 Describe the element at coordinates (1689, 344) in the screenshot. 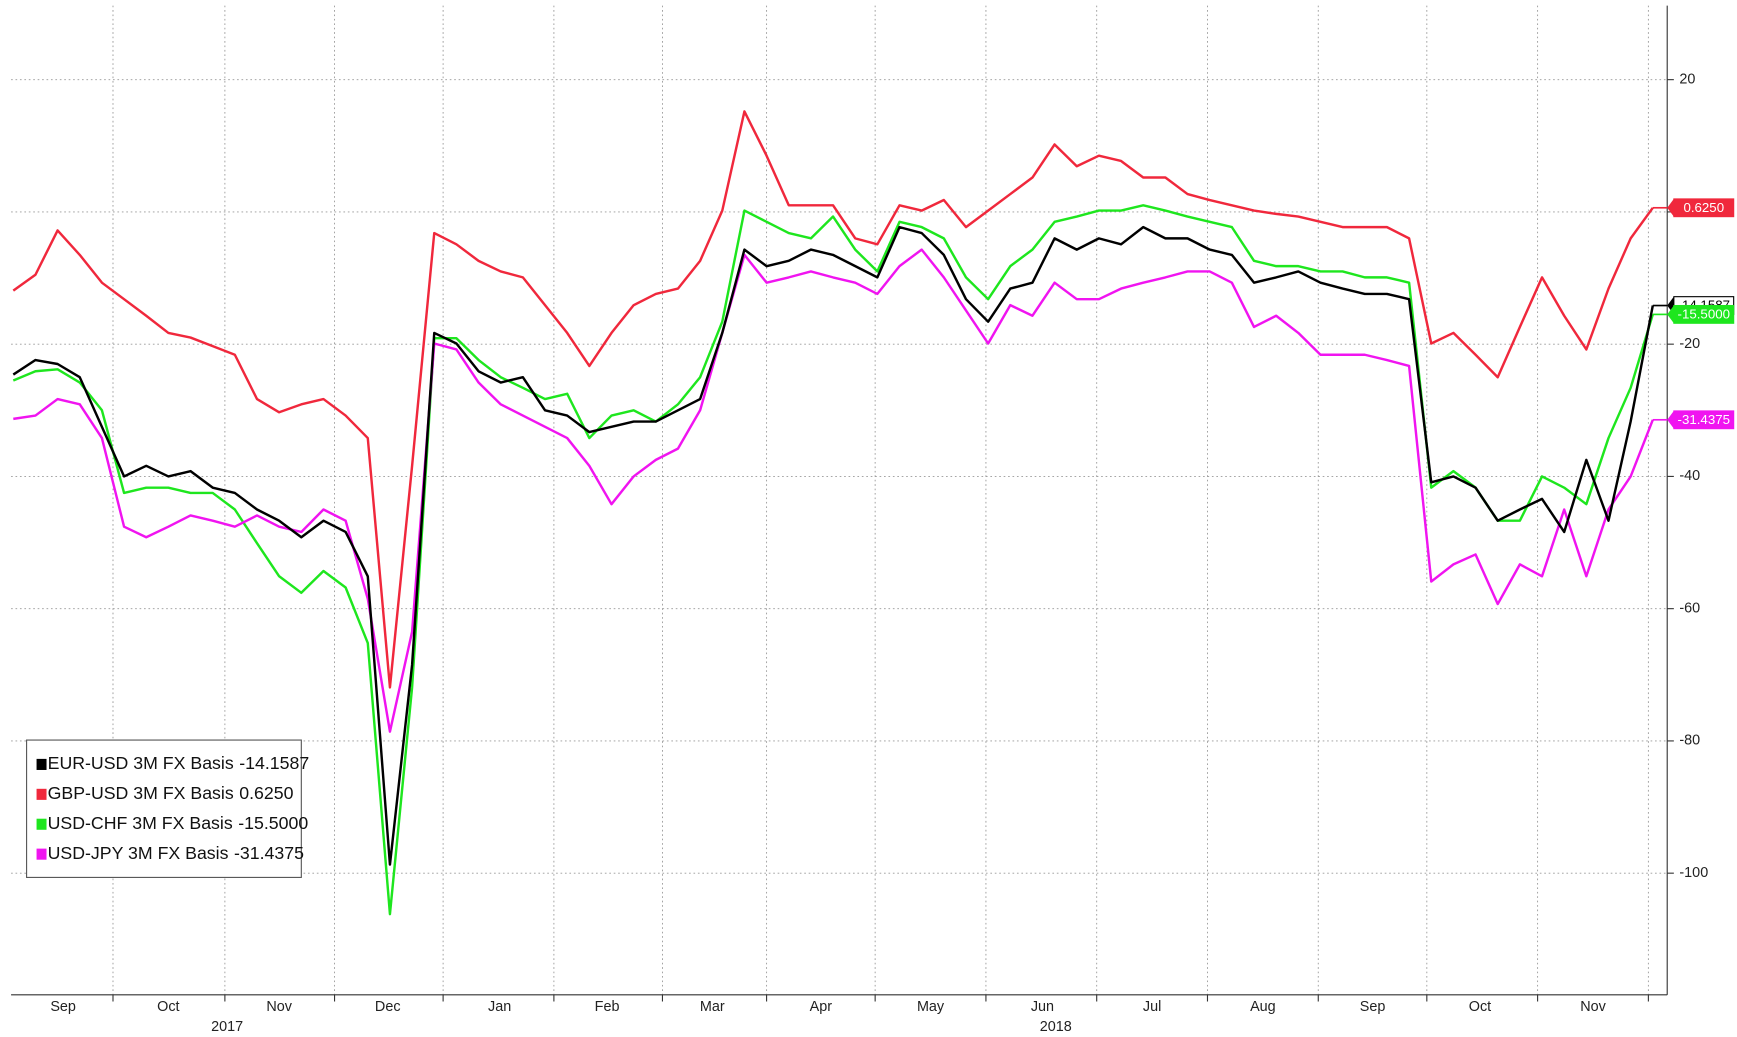

I see `y-tick-label: -20` at that location.